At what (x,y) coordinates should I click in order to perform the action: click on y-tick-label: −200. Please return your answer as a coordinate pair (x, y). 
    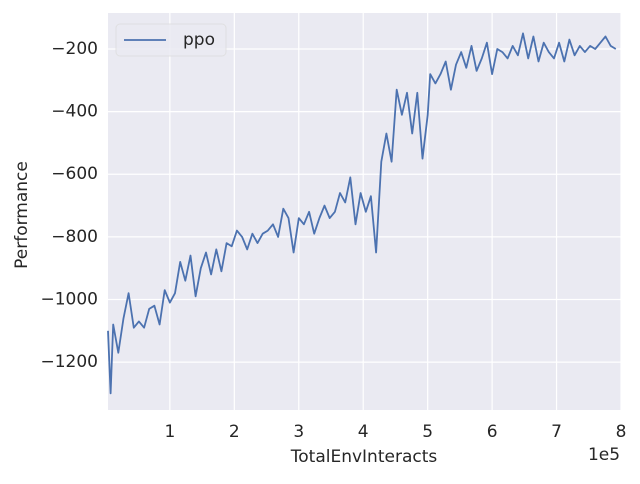
    Looking at the image, I should click on (74, 49).